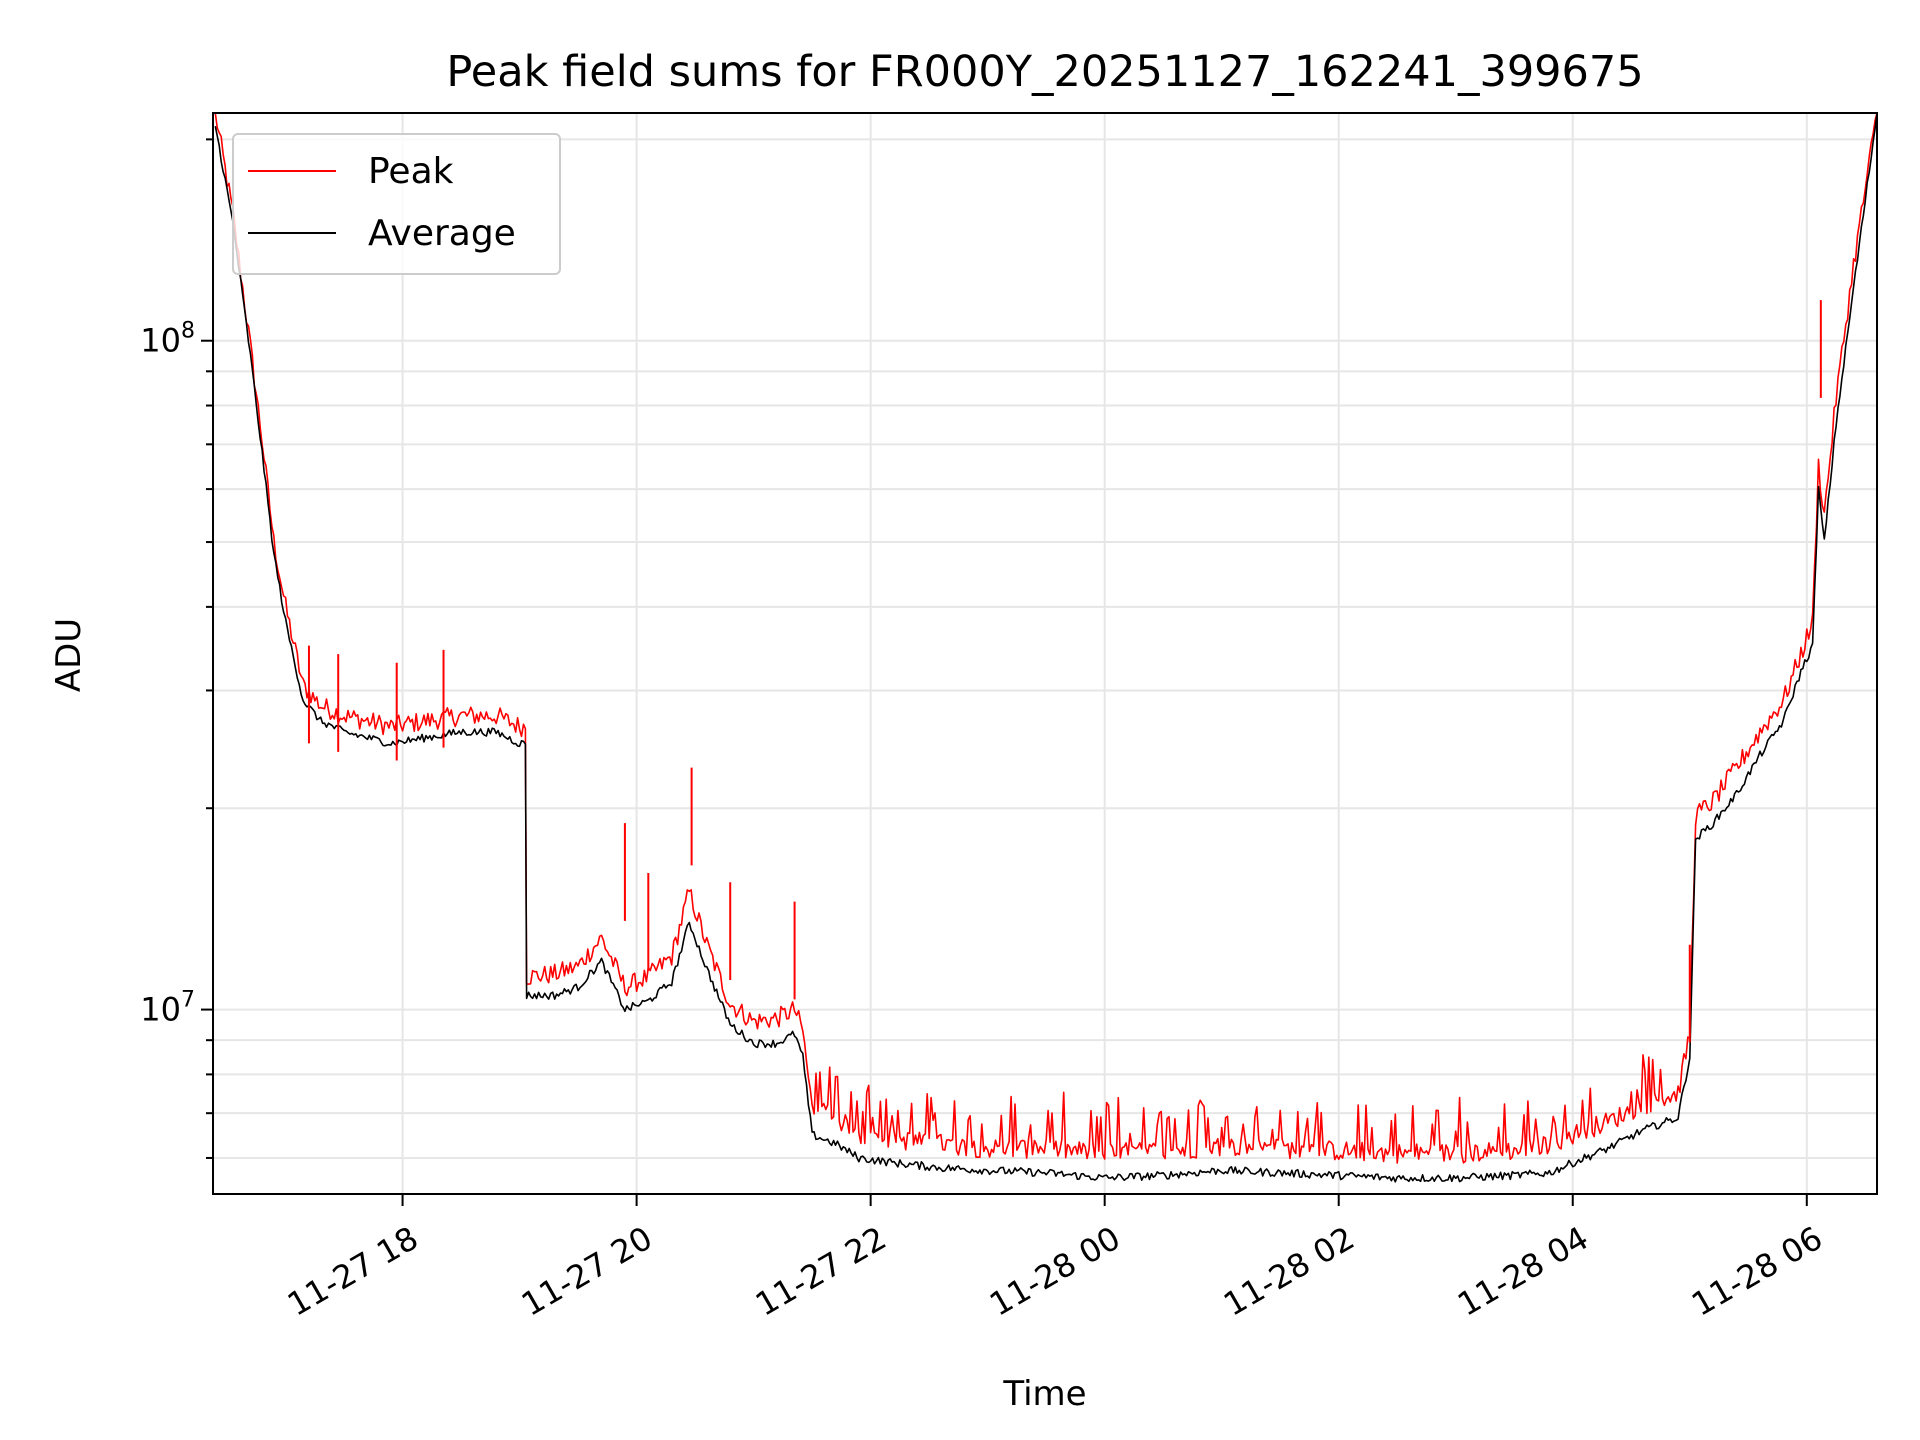 This screenshot has width=1920, height=1440. I want to click on legend-peak-label: Peak, so click(411, 171).